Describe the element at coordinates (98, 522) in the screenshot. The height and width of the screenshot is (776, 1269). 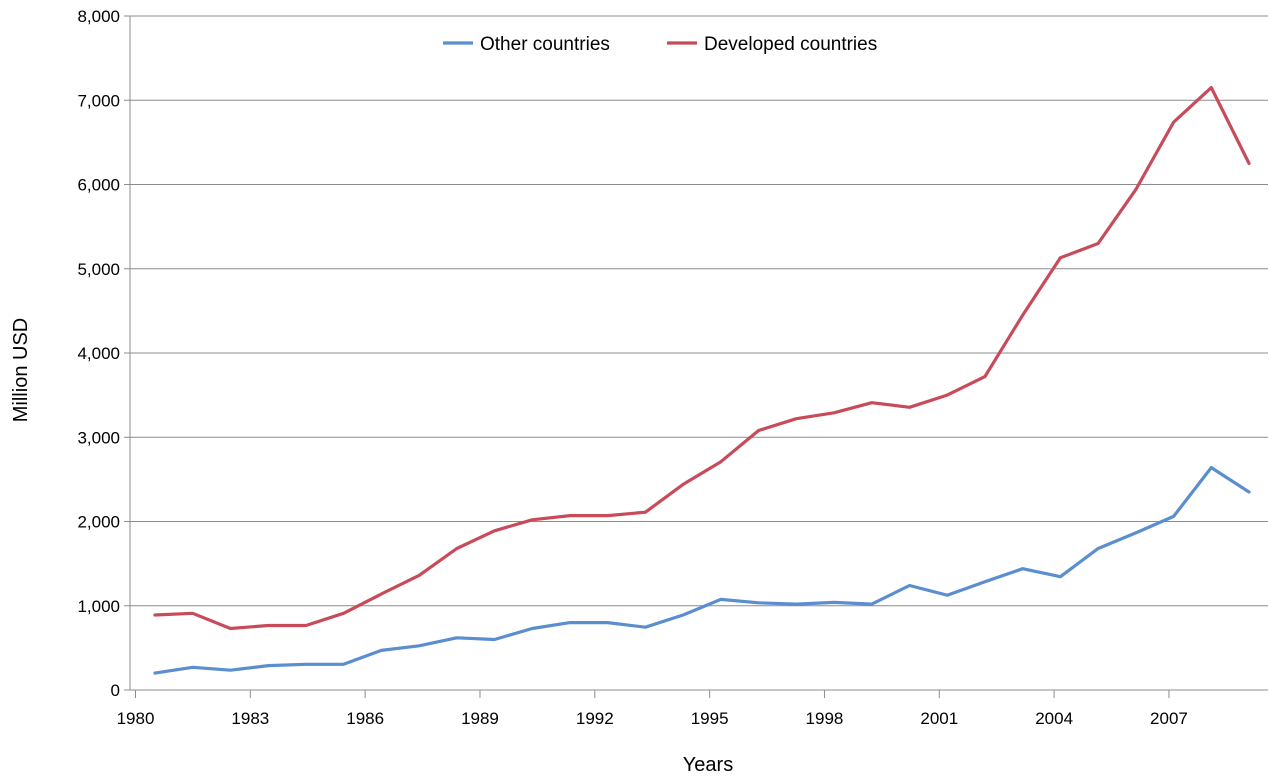
I see `y-tick-label: 2,000` at that location.